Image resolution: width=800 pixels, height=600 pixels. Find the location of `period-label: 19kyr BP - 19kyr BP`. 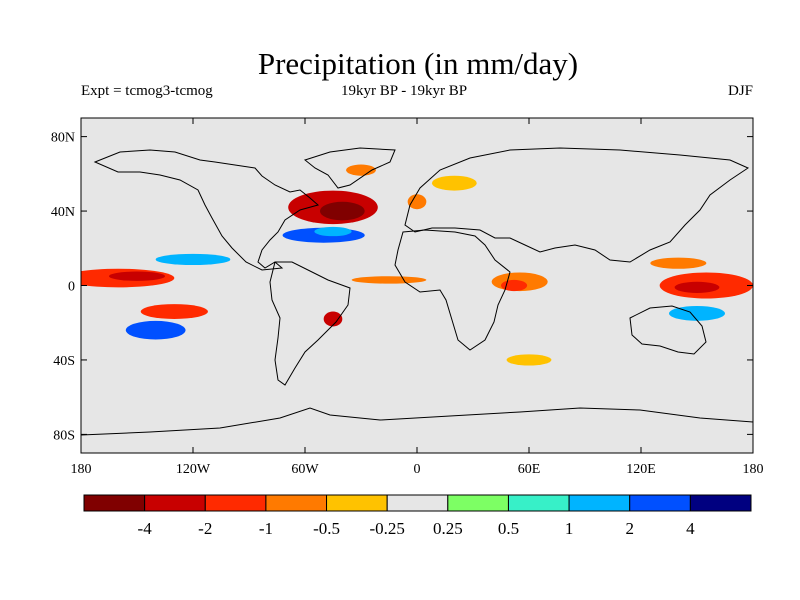

period-label: 19kyr BP - 19kyr BP is located at coordinates (404, 91).